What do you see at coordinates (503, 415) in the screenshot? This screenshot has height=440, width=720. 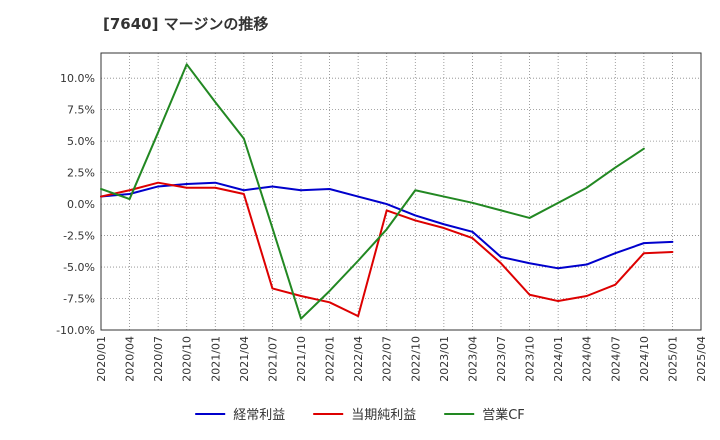 I see `legend-label: 営業CF` at bounding box center [503, 415].